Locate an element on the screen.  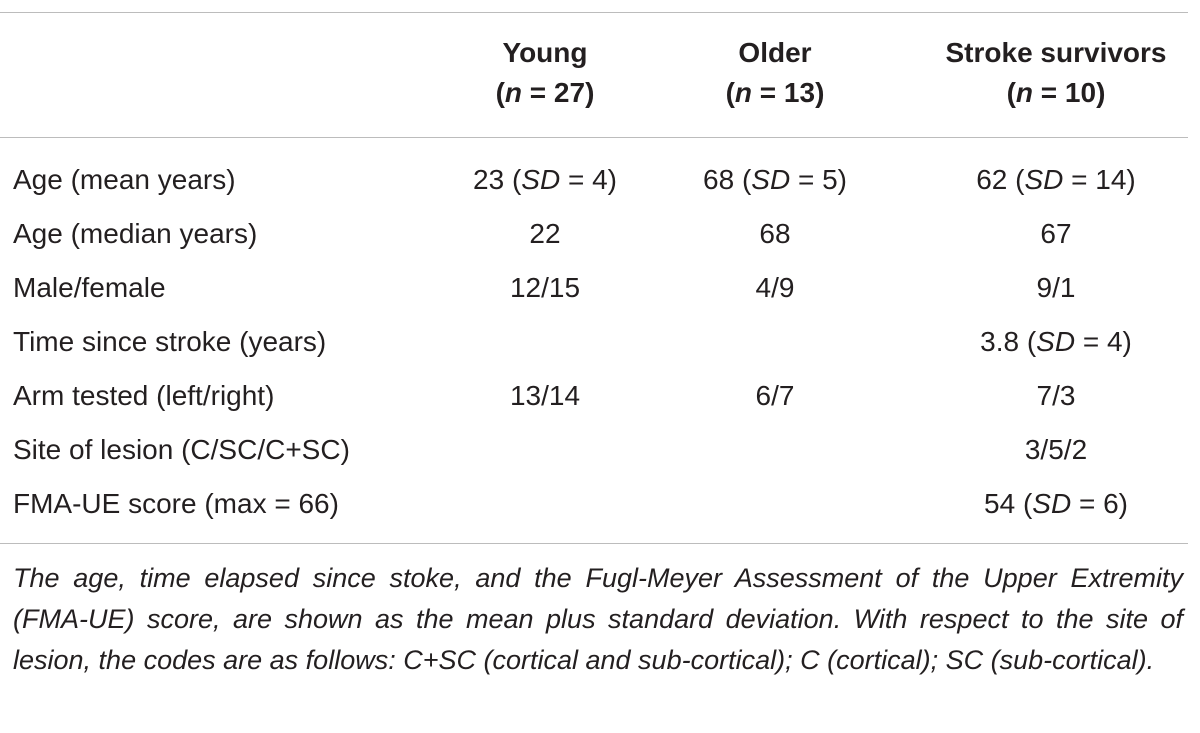
row-label: Time since stroke (years) is located at coordinates (170, 341).